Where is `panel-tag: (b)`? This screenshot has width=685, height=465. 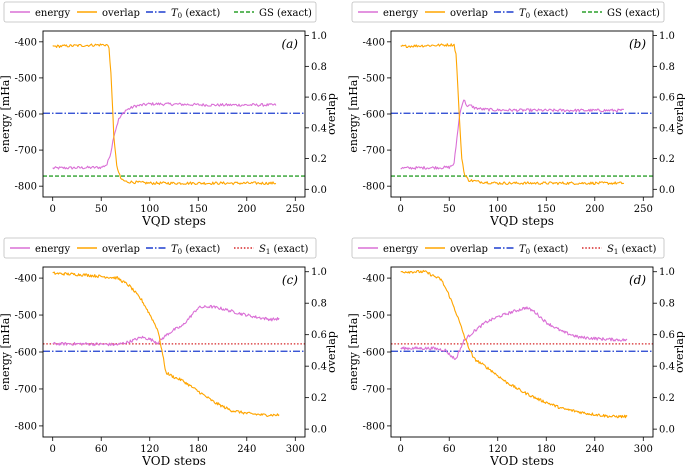 panel-tag: (b) is located at coordinates (637, 44).